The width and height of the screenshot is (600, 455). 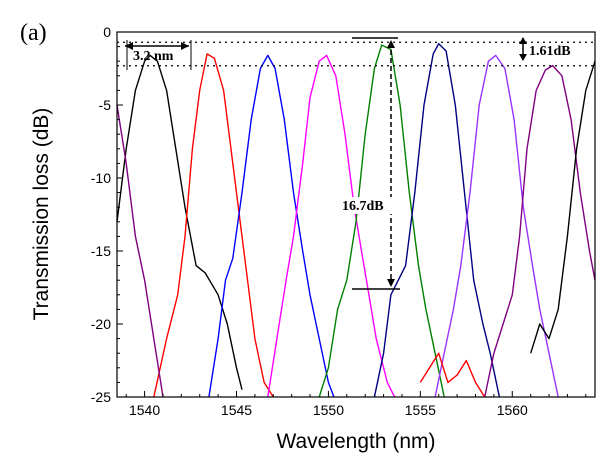 What do you see at coordinates (101, 397) in the screenshot?
I see `y-tick-label: -25` at bounding box center [101, 397].